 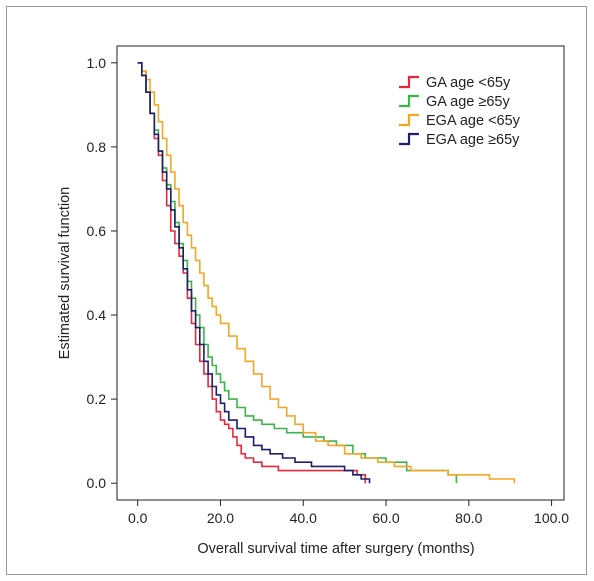 I want to click on x-tick-label: 20.0, so click(x=220, y=518).